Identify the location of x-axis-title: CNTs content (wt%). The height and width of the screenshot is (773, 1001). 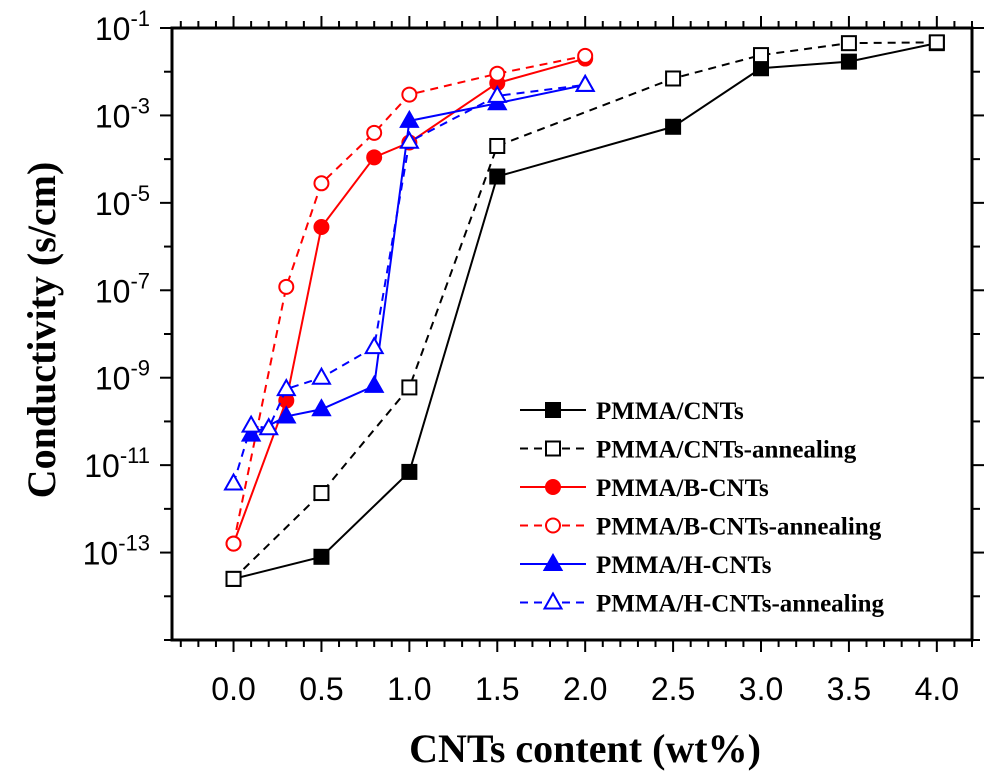
(585, 748).